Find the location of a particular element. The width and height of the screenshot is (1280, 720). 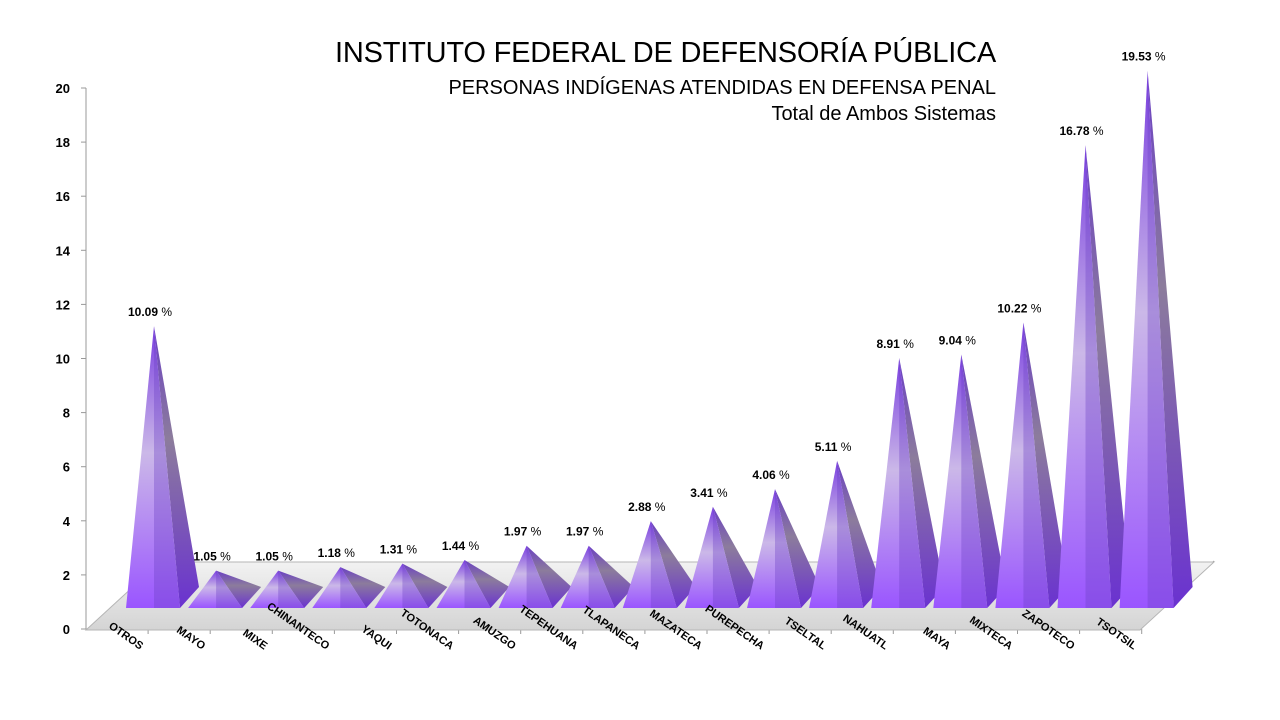

data-label: 1.31 % is located at coordinates (399, 550).